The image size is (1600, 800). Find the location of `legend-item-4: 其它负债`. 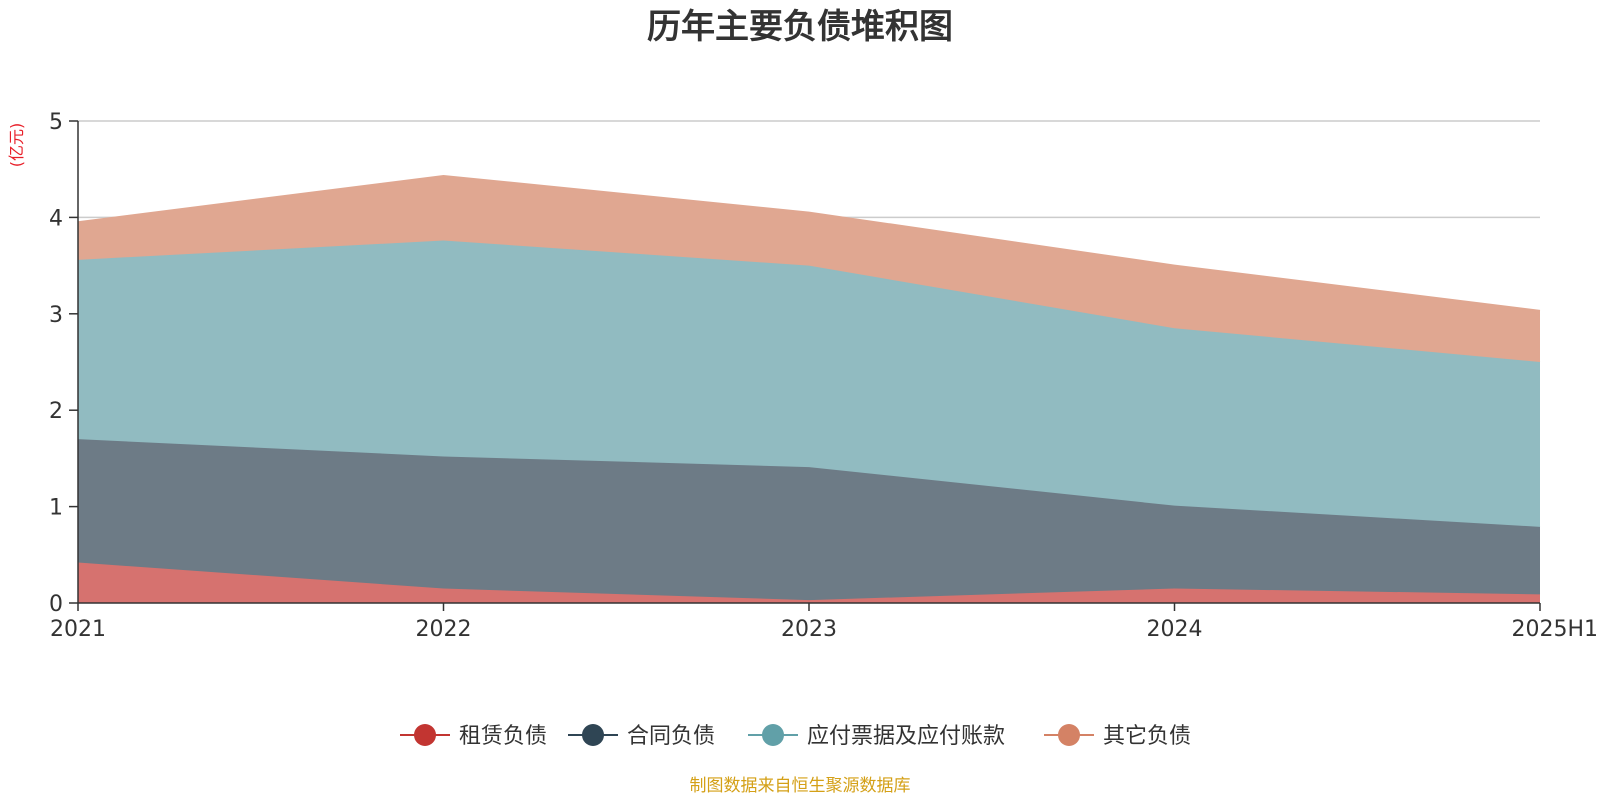

legend-item-4: 其它负债 is located at coordinates (1117, 736).